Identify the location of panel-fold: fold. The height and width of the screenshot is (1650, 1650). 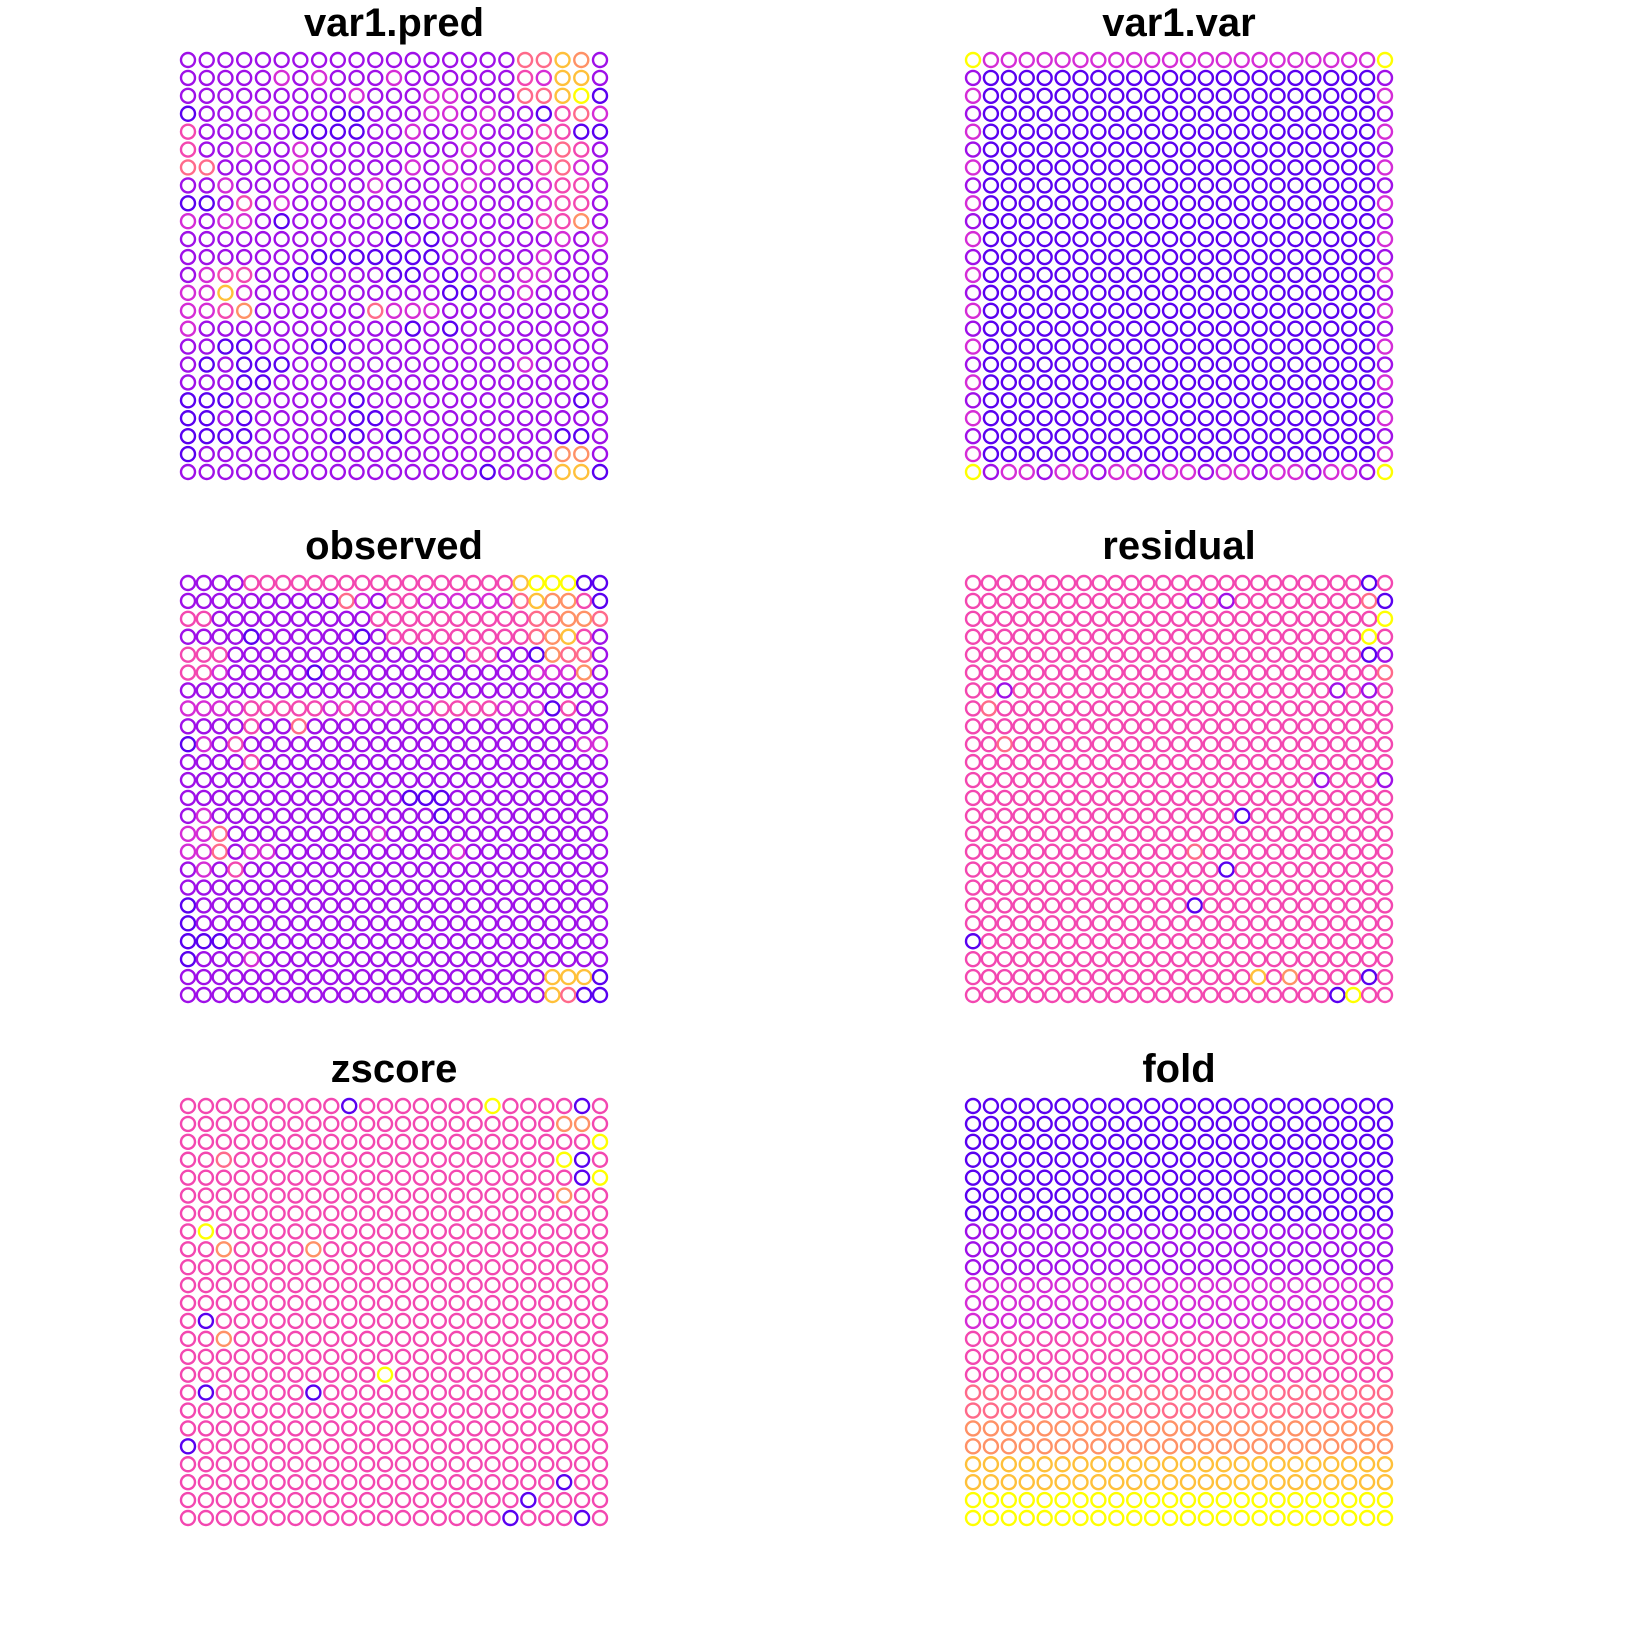
(1179, 1301).